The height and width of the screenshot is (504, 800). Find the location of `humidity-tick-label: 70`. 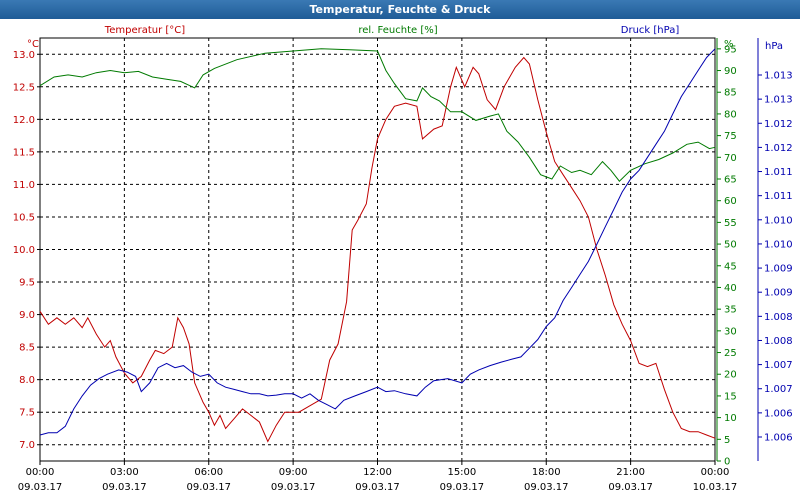

humidity-tick-label: 70 is located at coordinates (730, 158).